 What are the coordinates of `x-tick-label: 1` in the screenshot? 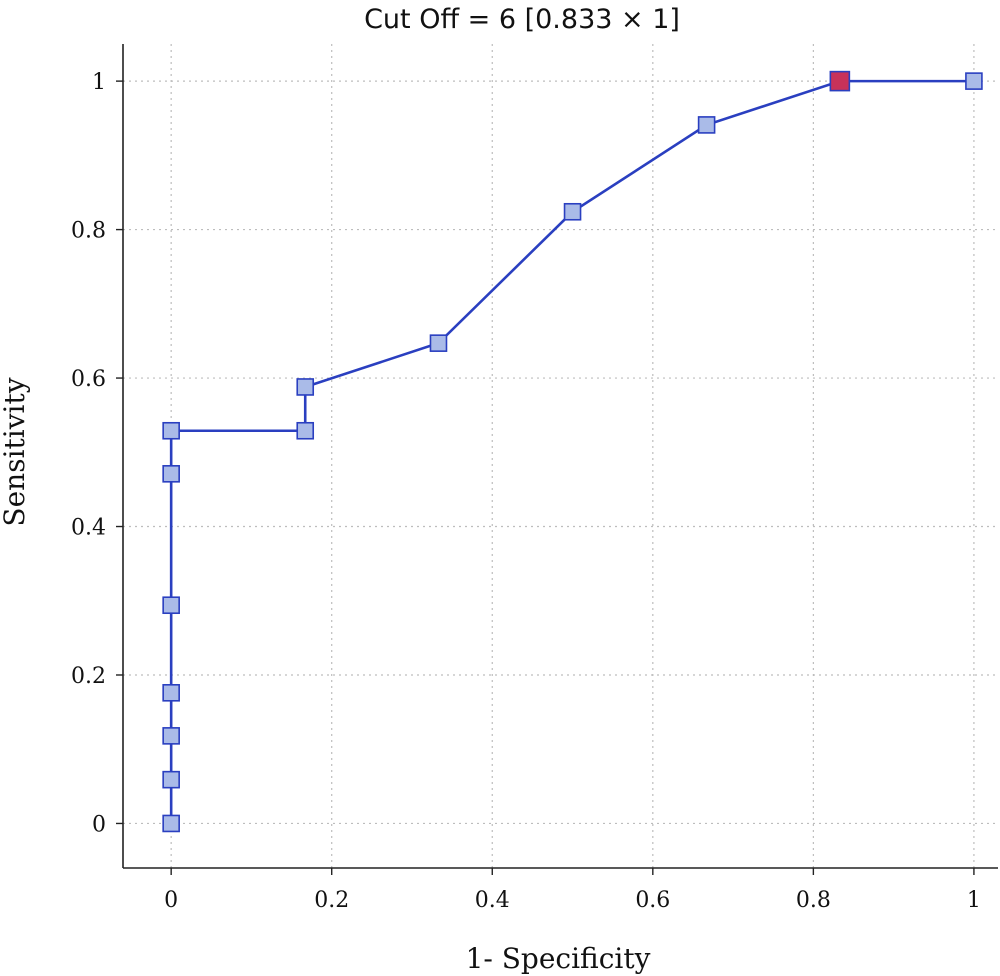 It's located at (974, 900).